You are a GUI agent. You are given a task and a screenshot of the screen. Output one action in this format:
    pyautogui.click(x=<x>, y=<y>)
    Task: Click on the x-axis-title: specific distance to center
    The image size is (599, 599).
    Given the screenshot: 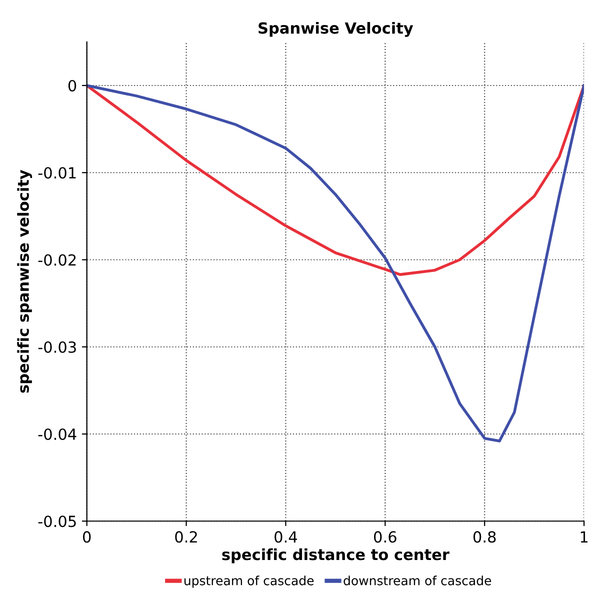 What is the action you would take?
    pyautogui.click(x=336, y=556)
    